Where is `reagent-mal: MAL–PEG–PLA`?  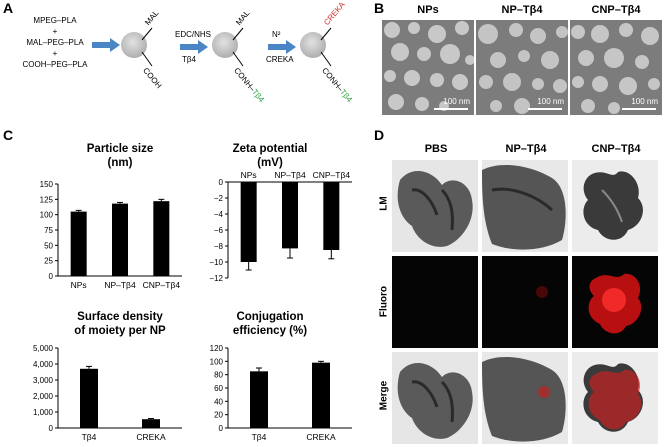 reagent-mal: MAL–PEG–PLA is located at coordinates (55, 42).